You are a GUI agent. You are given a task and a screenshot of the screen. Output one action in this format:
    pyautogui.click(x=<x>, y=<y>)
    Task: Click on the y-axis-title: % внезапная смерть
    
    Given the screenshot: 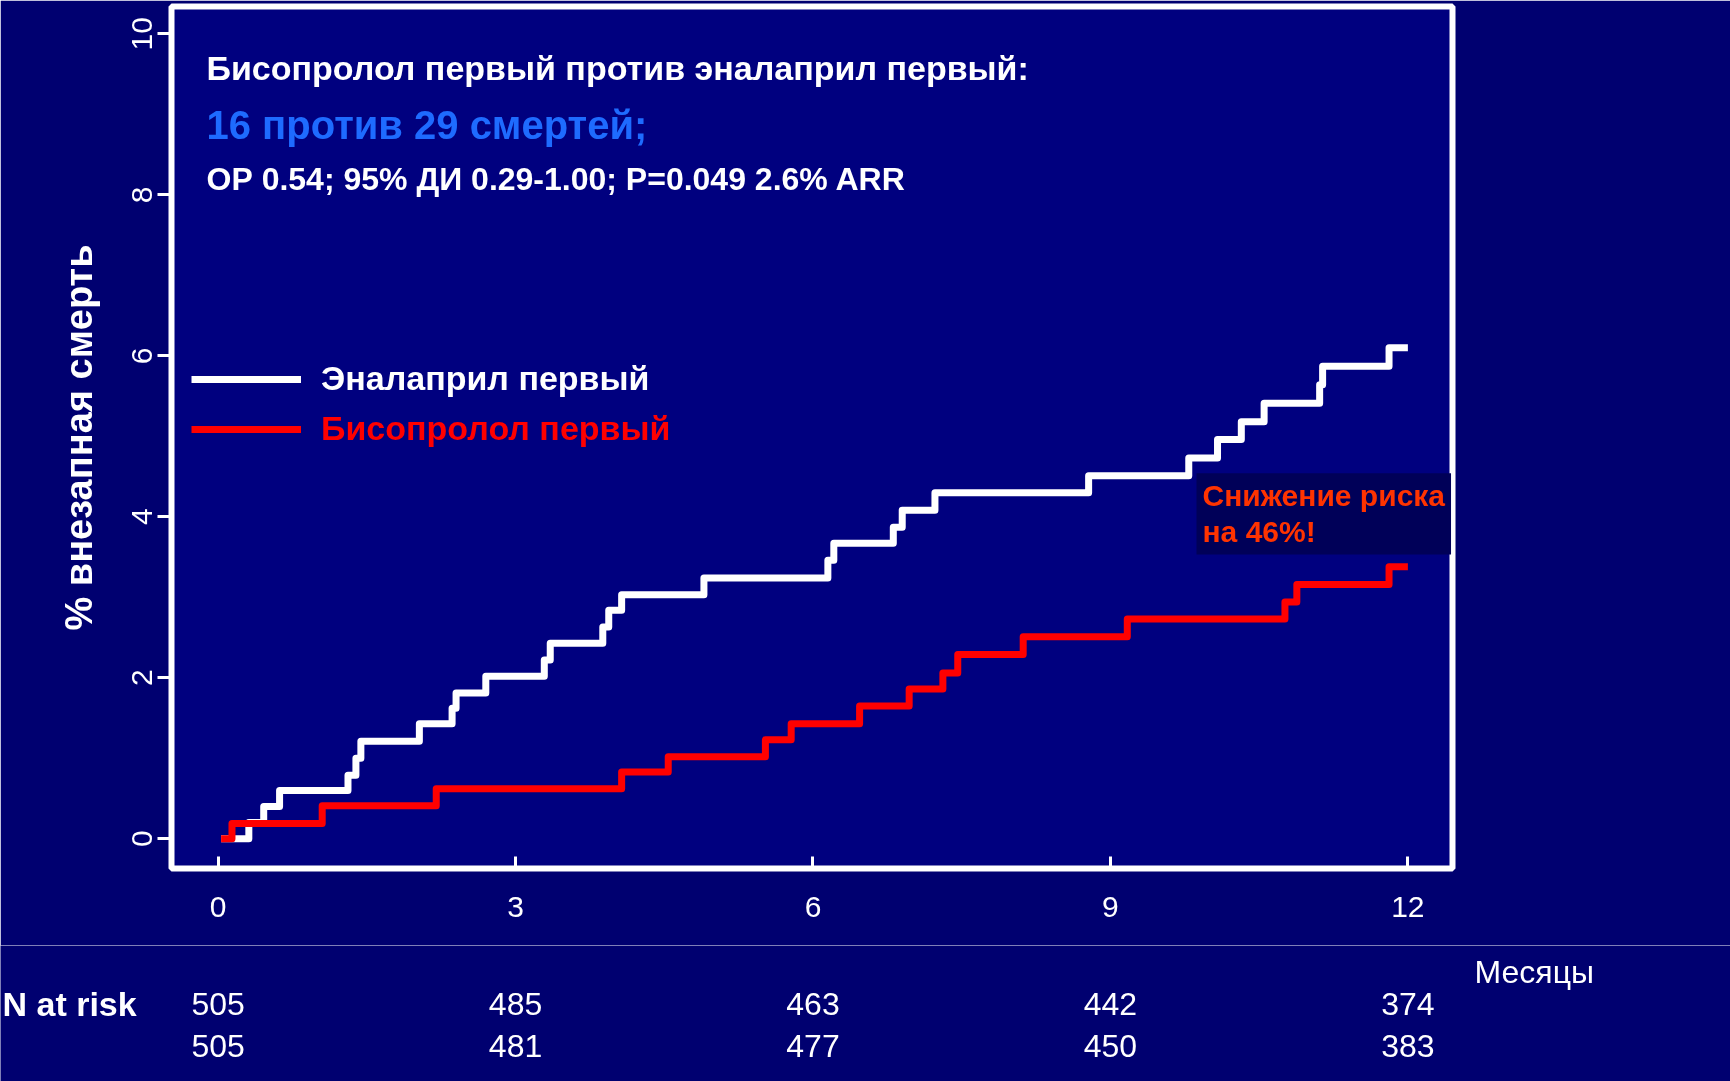 What is the action you would take?
    pyautogui.click(x=78, y=437)
    